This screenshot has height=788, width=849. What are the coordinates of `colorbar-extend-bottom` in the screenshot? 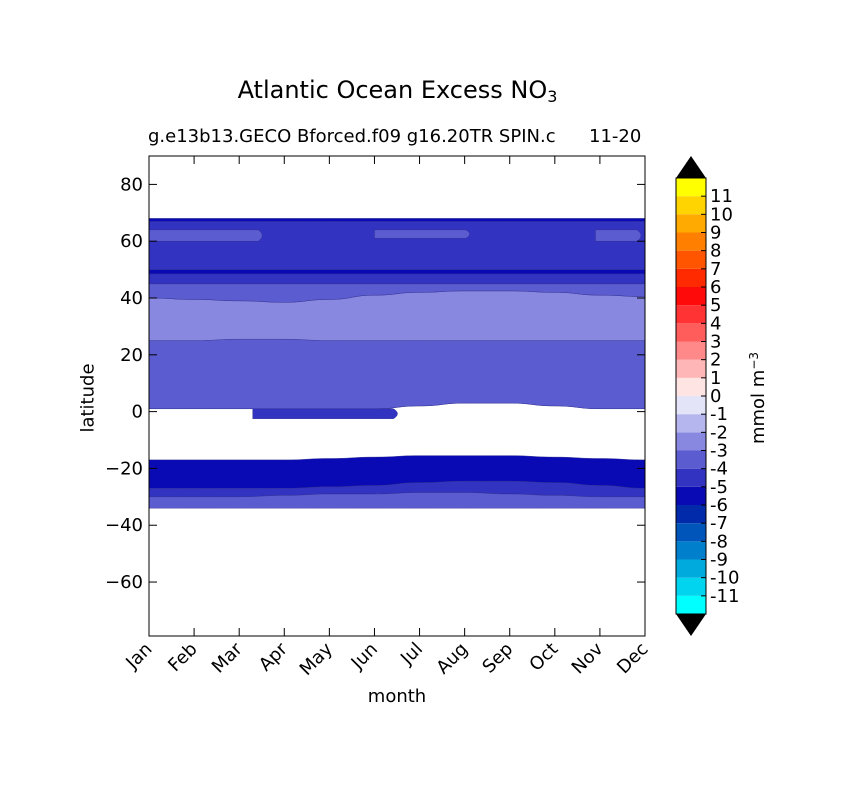 It's located at (691, 625).